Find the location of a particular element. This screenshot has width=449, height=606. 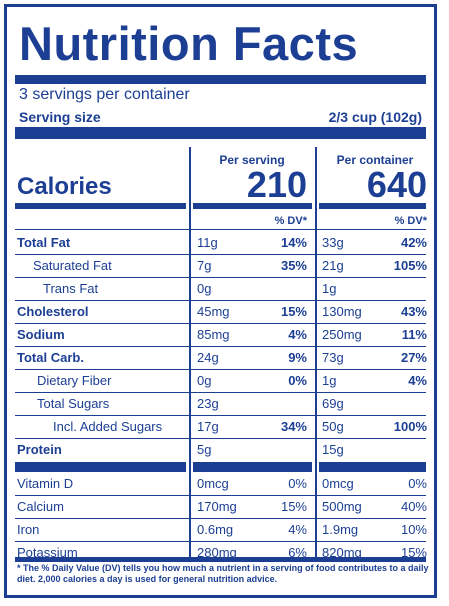

serving-amount: 24g is located at coordinates (208, 357).